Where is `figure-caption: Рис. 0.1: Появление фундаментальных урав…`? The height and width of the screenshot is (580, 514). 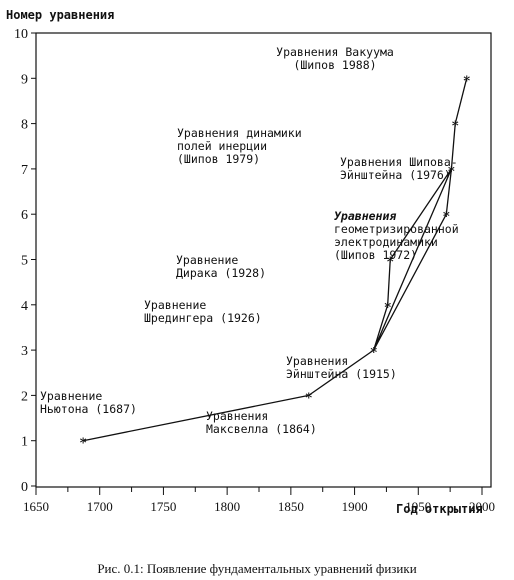 figure-caption: Рис. 0.1: Появление фундаментальных урав… is located at coordinates (256, 568).